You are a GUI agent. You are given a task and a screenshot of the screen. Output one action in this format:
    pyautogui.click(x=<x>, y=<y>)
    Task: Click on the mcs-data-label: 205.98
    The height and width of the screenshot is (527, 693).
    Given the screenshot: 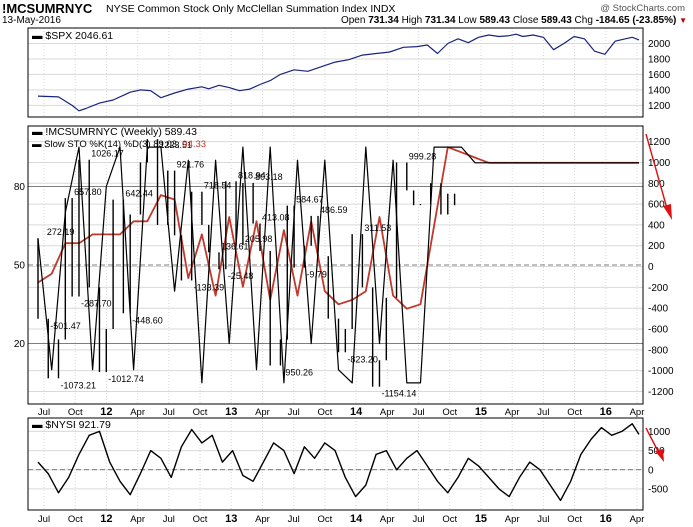 What is the action you would take?
    pyautogui.click(x=259, y=239)
    